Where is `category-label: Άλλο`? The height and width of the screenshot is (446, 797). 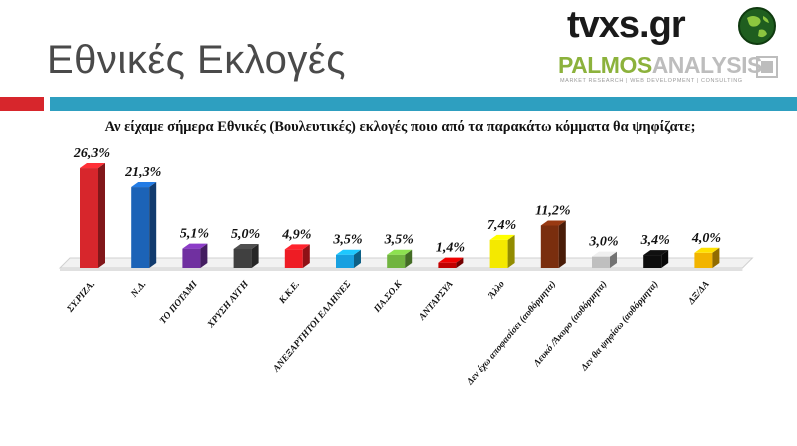
category-label: Άλλο is located at coordinates (496, 290).